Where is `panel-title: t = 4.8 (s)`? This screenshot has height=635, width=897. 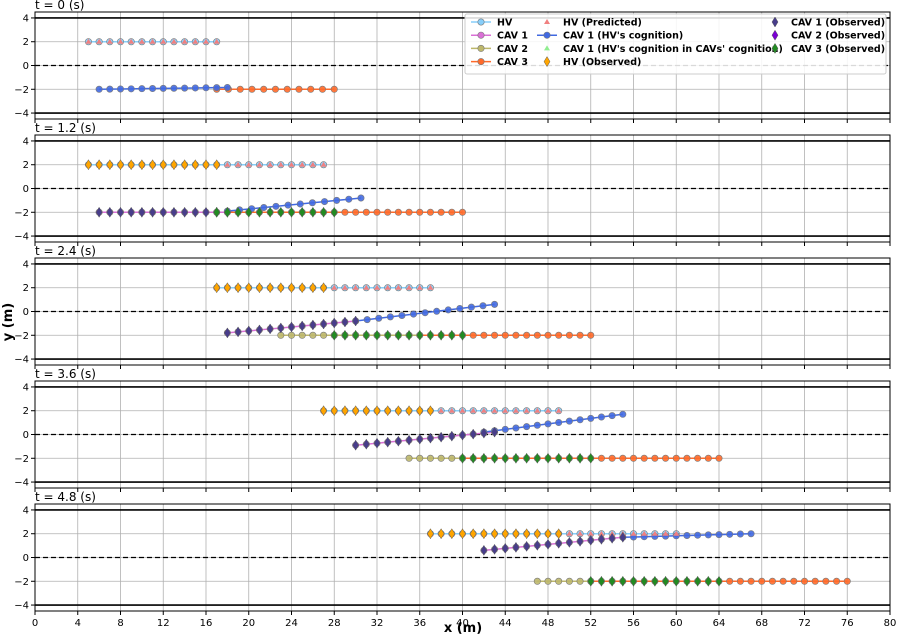 panel-title: t = 4.8 (s) is located at coordinates (65, 497).